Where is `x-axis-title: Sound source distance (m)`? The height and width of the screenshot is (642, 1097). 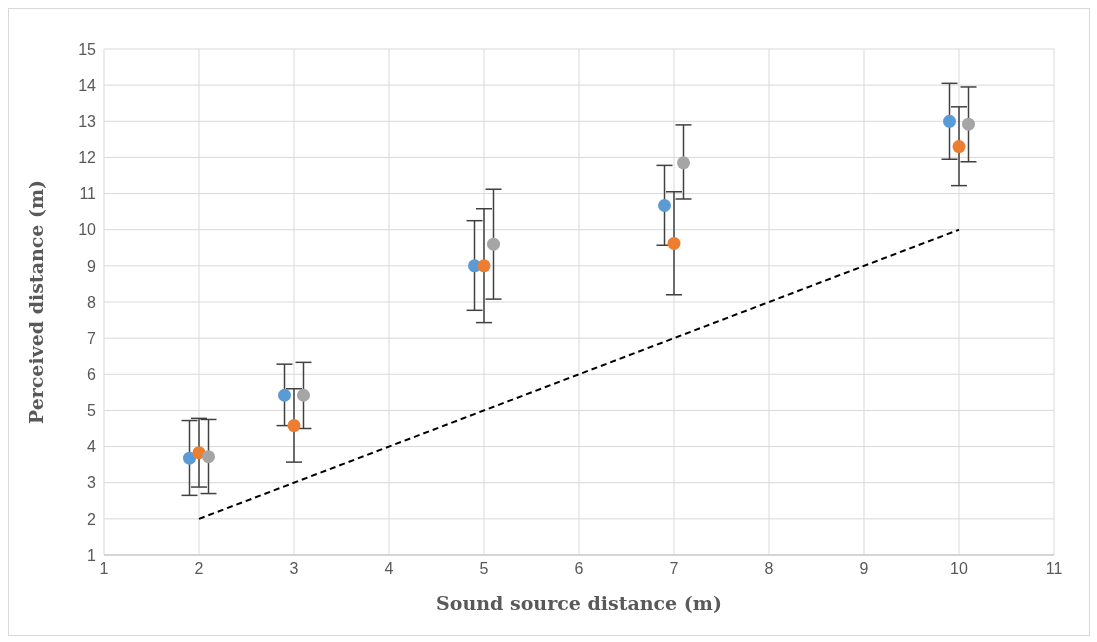
x-axis-title: Sound source distance (m) is located at coordinates (579, 603).